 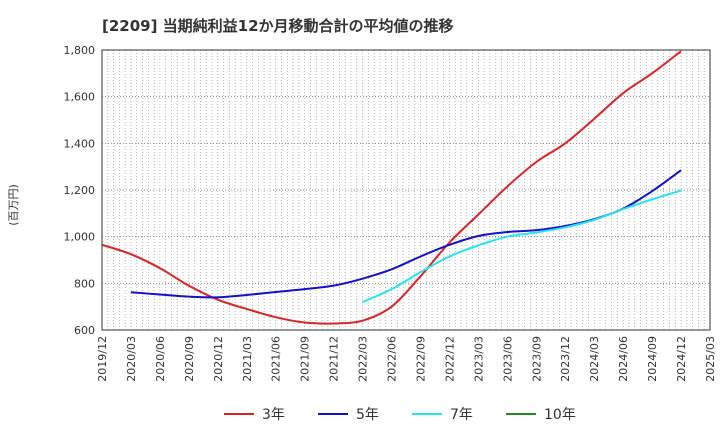 I want to click on y-tick-label: 1,000, so click(x=80, y=237).